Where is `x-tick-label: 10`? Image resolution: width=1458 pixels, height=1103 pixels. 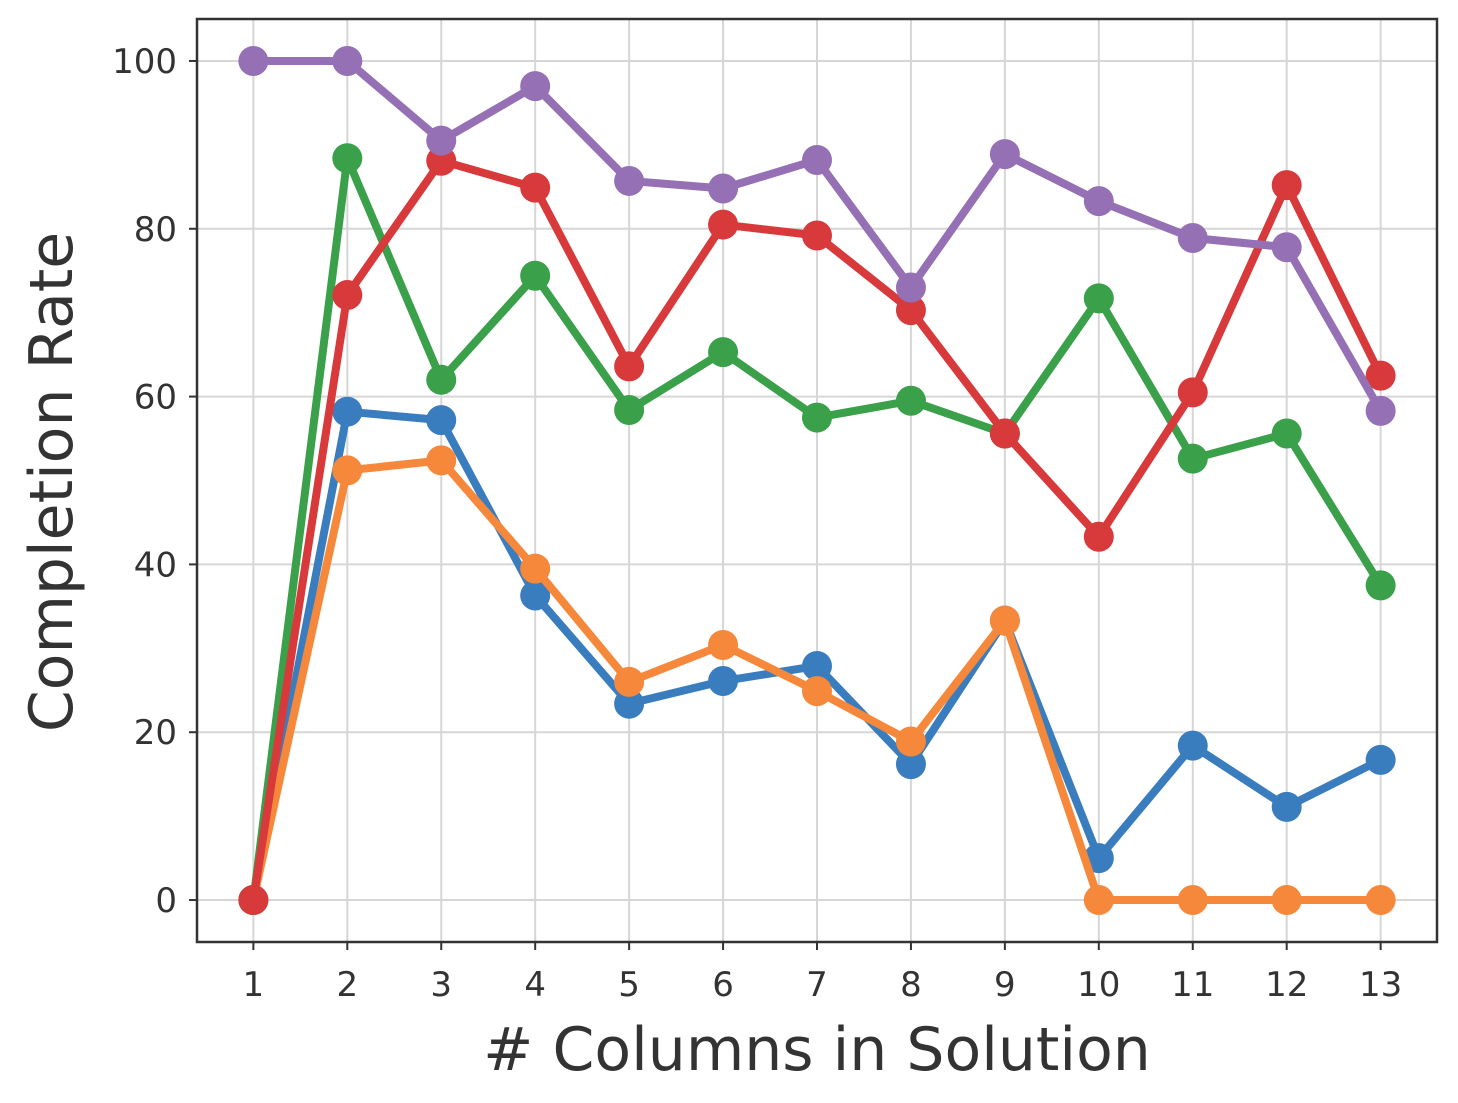 x-tick-label: 10 is located at coordinates (1098, 985).